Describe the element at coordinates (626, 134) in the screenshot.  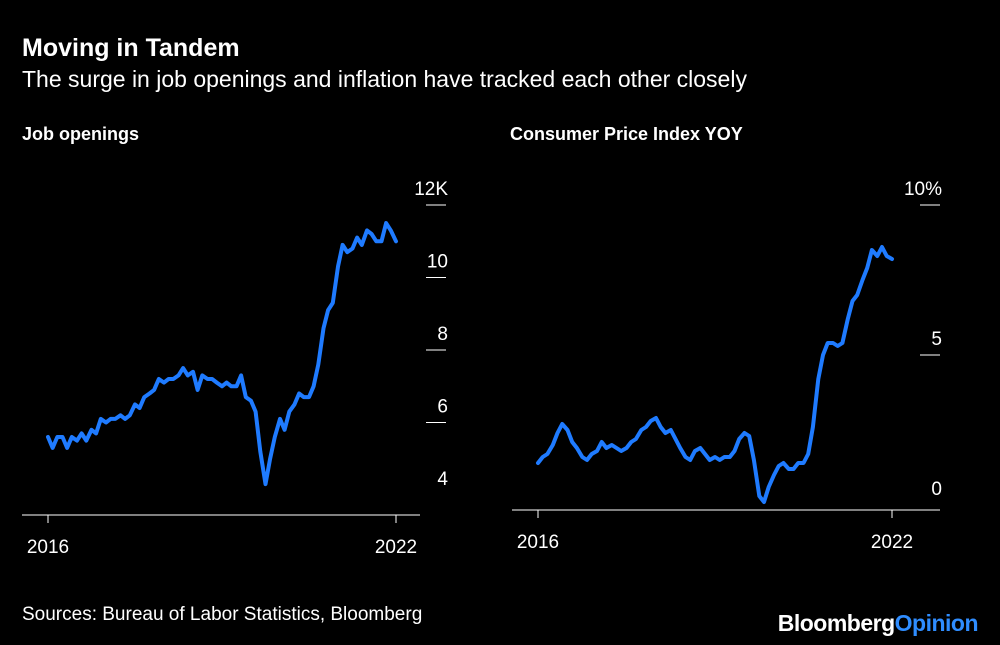
I see `panel2-title: Consumer Price Index YOY` at that location.